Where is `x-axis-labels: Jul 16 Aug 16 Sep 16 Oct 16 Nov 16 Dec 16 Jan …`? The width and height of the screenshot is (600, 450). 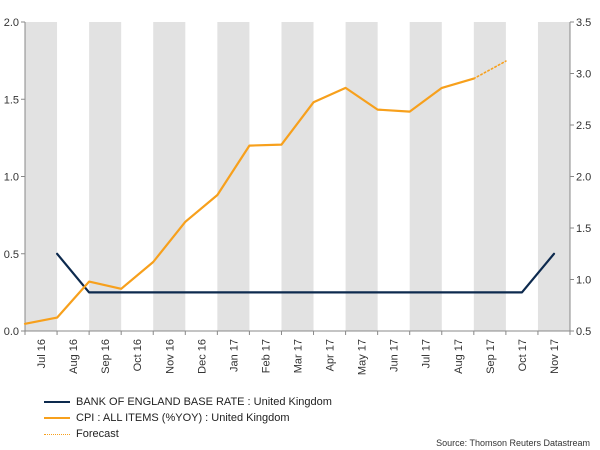 x-axis-labels: Jul 16 Aug 16 Sep 16 Oct 16 Nov 16 Dec 16 Jan … is located at coordinates (298, 357).